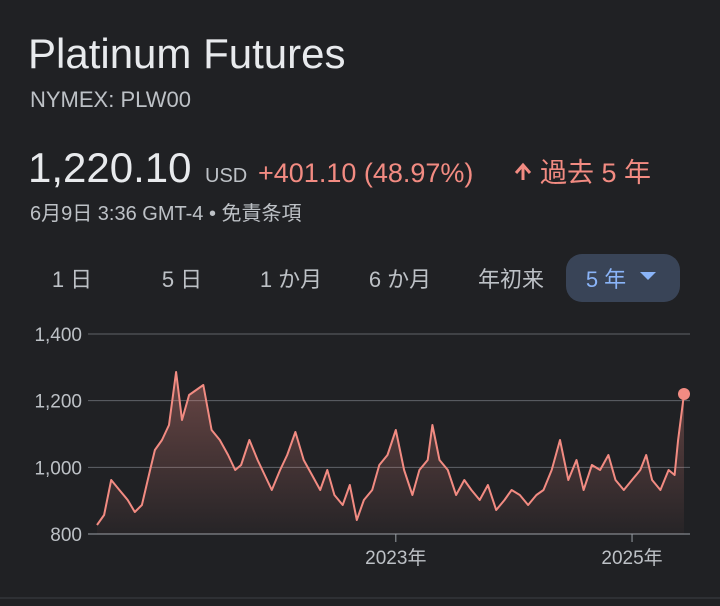 Image resolution: width=720 pixels, height=606 pixels. I want to click on range-tab: 6 か月, so click(400, 279).